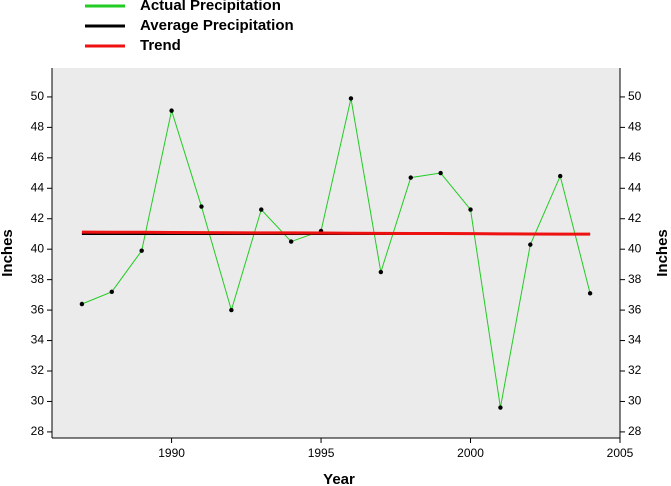  I want to click on legend-label: Actual Precipitation, so click(210, 7).